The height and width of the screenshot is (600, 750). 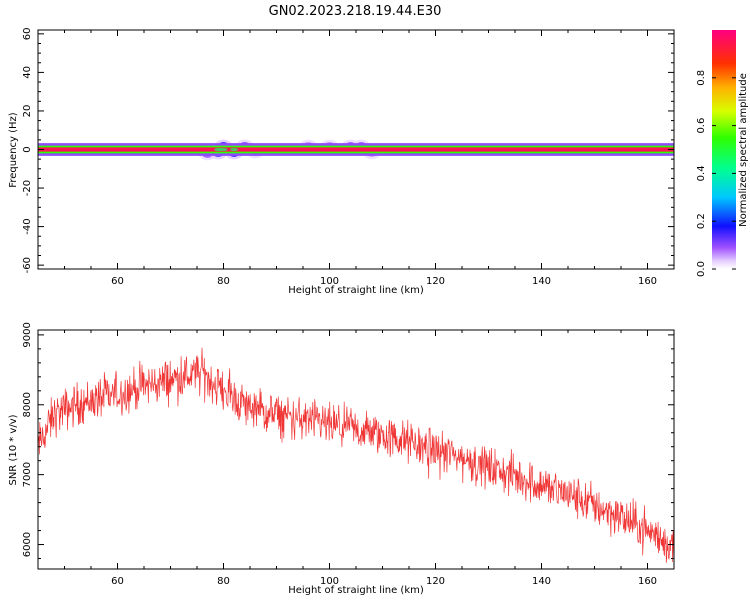 I want to click on colorbar-tick-label: 0.8, so click(x=701, y=78).